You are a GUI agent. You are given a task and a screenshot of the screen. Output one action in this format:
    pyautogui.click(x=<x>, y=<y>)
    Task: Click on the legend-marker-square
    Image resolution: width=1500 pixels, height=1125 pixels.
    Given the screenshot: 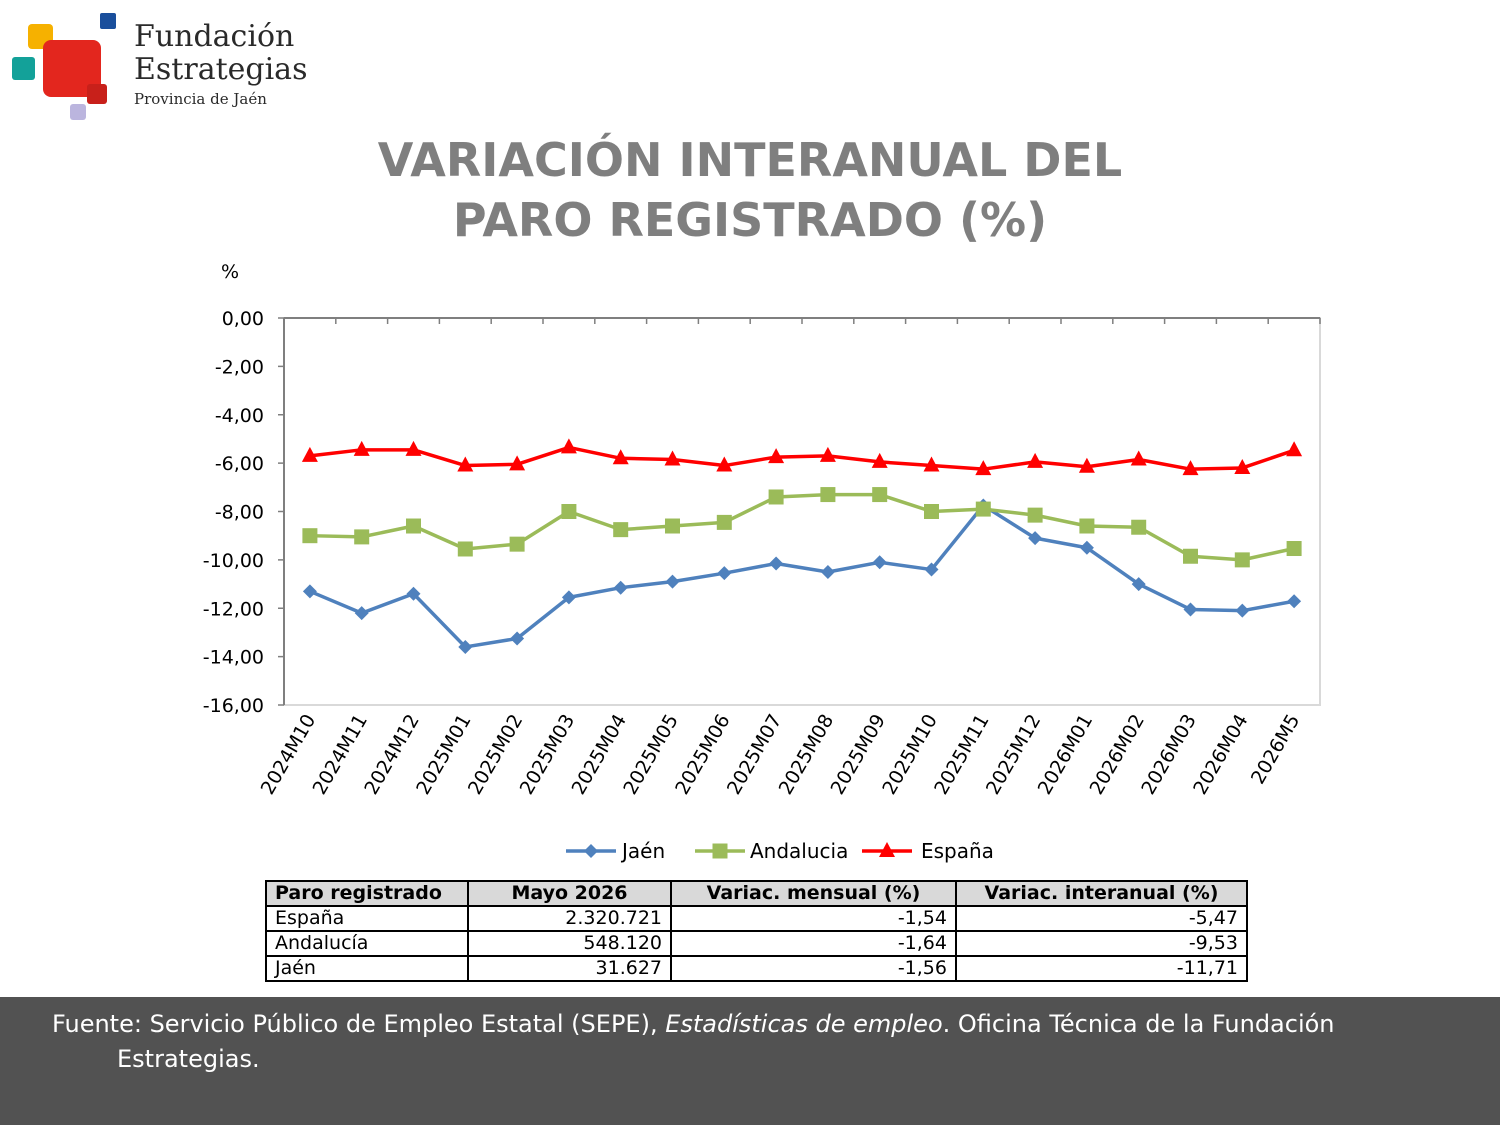 What is the action you would take?
    pyautogui.click(x=720, y=851)
    